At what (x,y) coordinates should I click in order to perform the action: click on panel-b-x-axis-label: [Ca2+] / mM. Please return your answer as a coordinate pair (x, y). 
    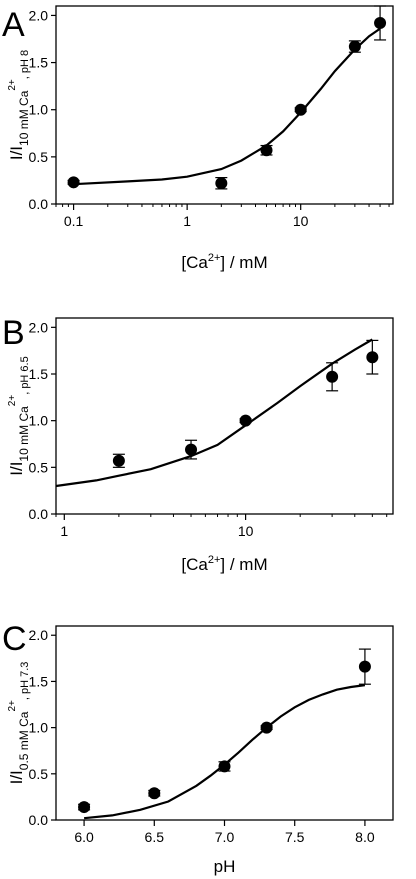
    Looking at the image, I should click on (224, 564).